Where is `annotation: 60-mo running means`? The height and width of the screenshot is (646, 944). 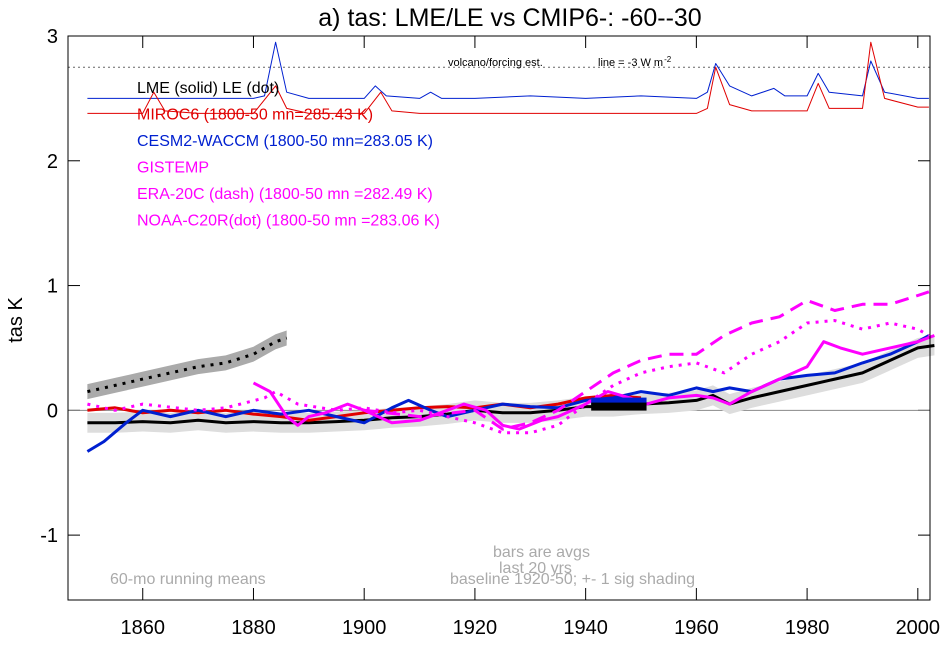
annotation: 60-mo running means is located at coordinates (188, 579).